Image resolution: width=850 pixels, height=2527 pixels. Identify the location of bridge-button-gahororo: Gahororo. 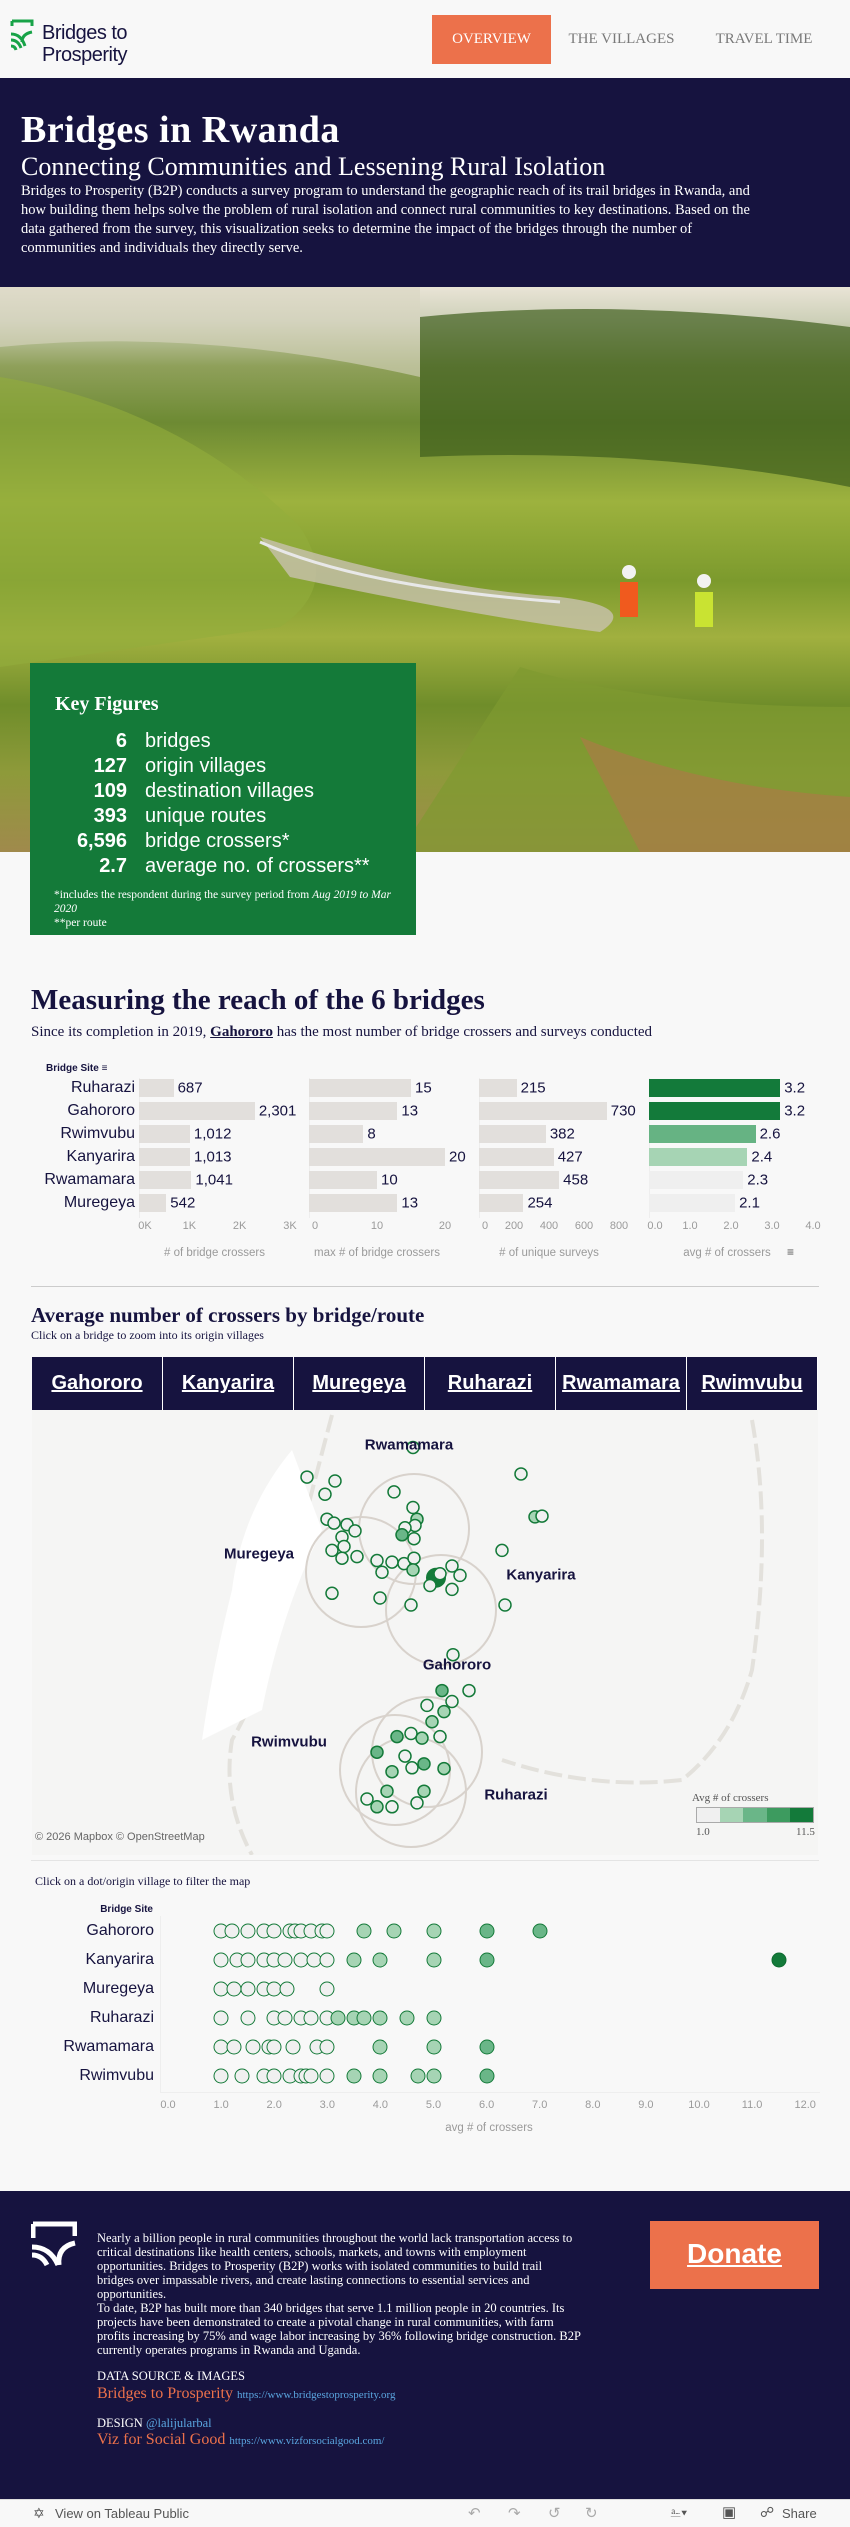
(97, 1383).